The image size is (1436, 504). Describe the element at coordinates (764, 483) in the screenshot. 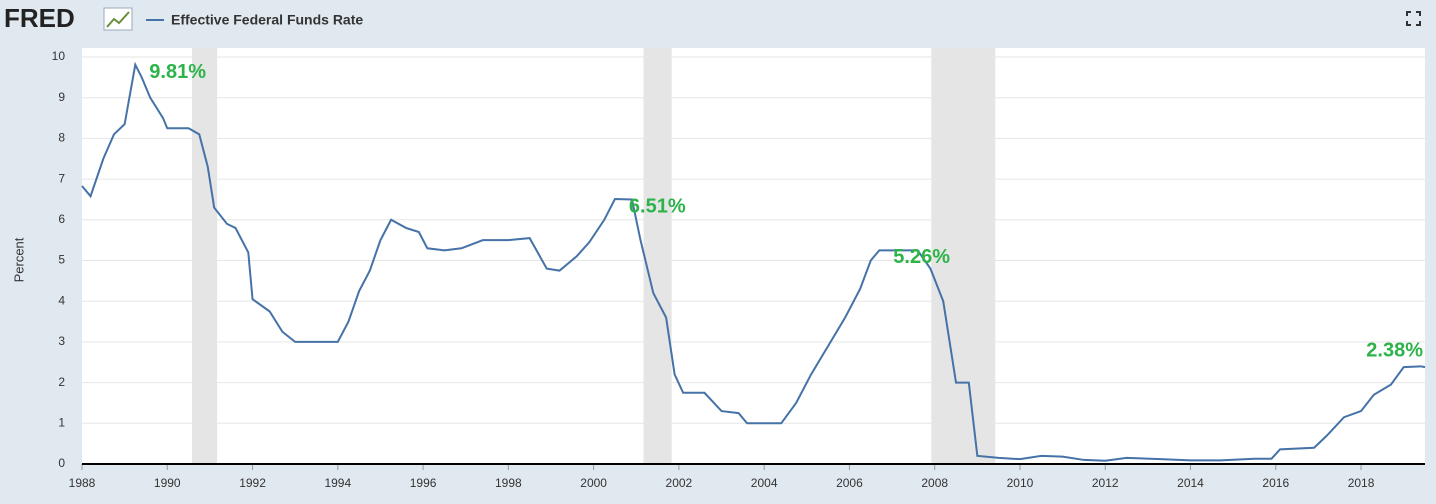

I see `x-tick-label: 2004` at that location.